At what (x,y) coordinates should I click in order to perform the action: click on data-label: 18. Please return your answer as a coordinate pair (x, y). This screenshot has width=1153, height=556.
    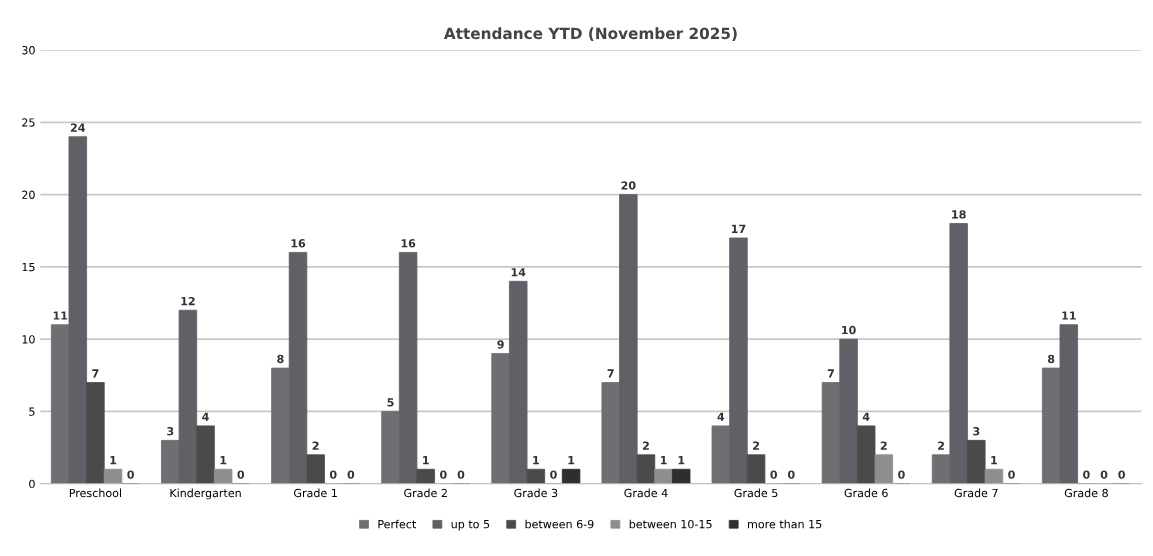
    Looking at the image, I should click on (959, 214).